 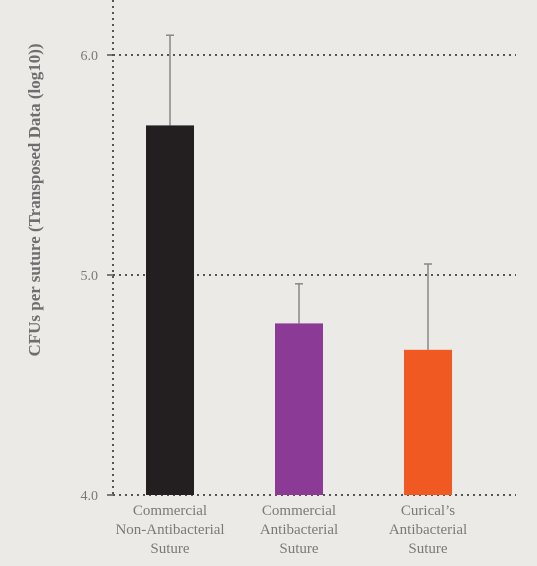 I want to click on category-label-line: Curical’s, so click(x=428, y=511).